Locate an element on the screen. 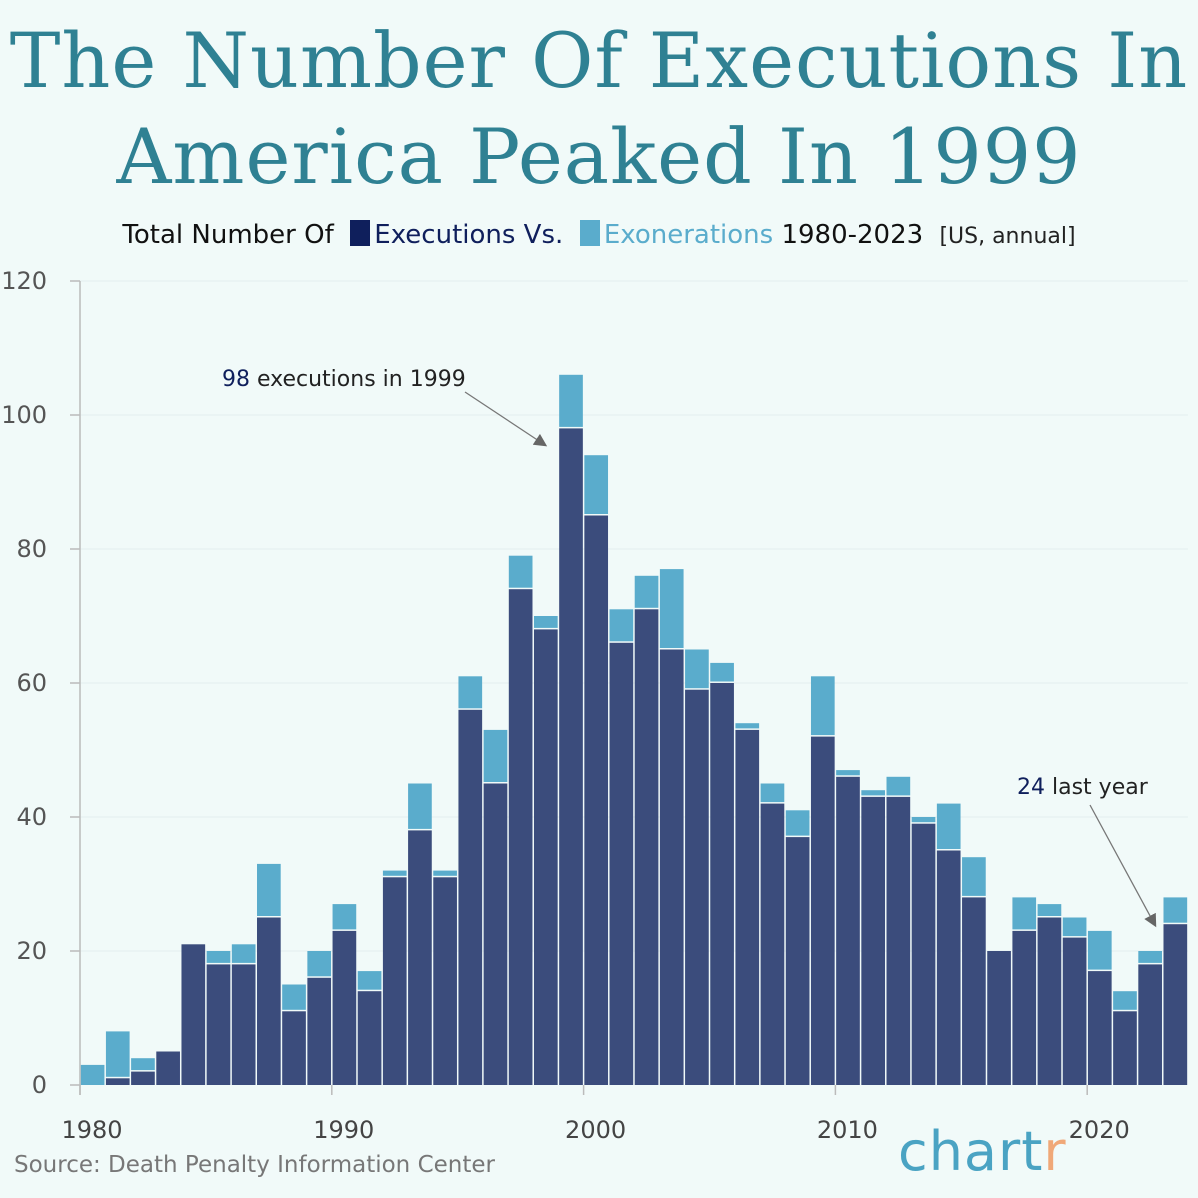 This screenshot has width=1198, height=1198. bar-executions-2000 is located at coordinates (596, 800).